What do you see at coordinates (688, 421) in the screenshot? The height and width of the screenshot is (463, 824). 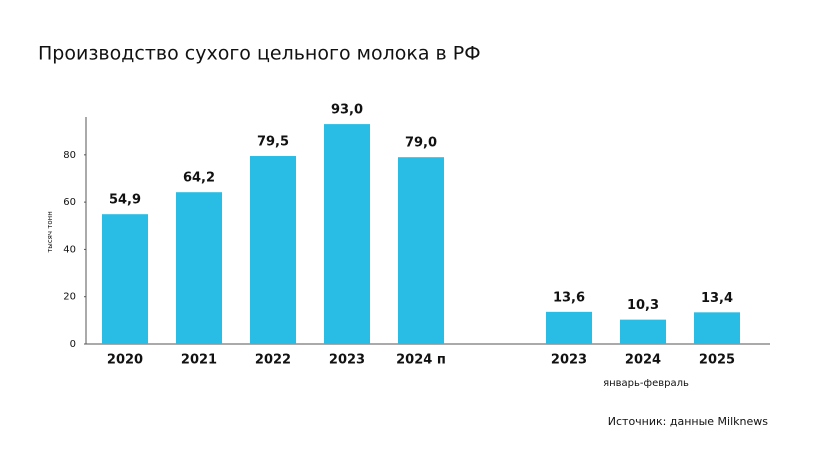 I see `source: Источник: данные Milknews` at bounding box center [688, 421].